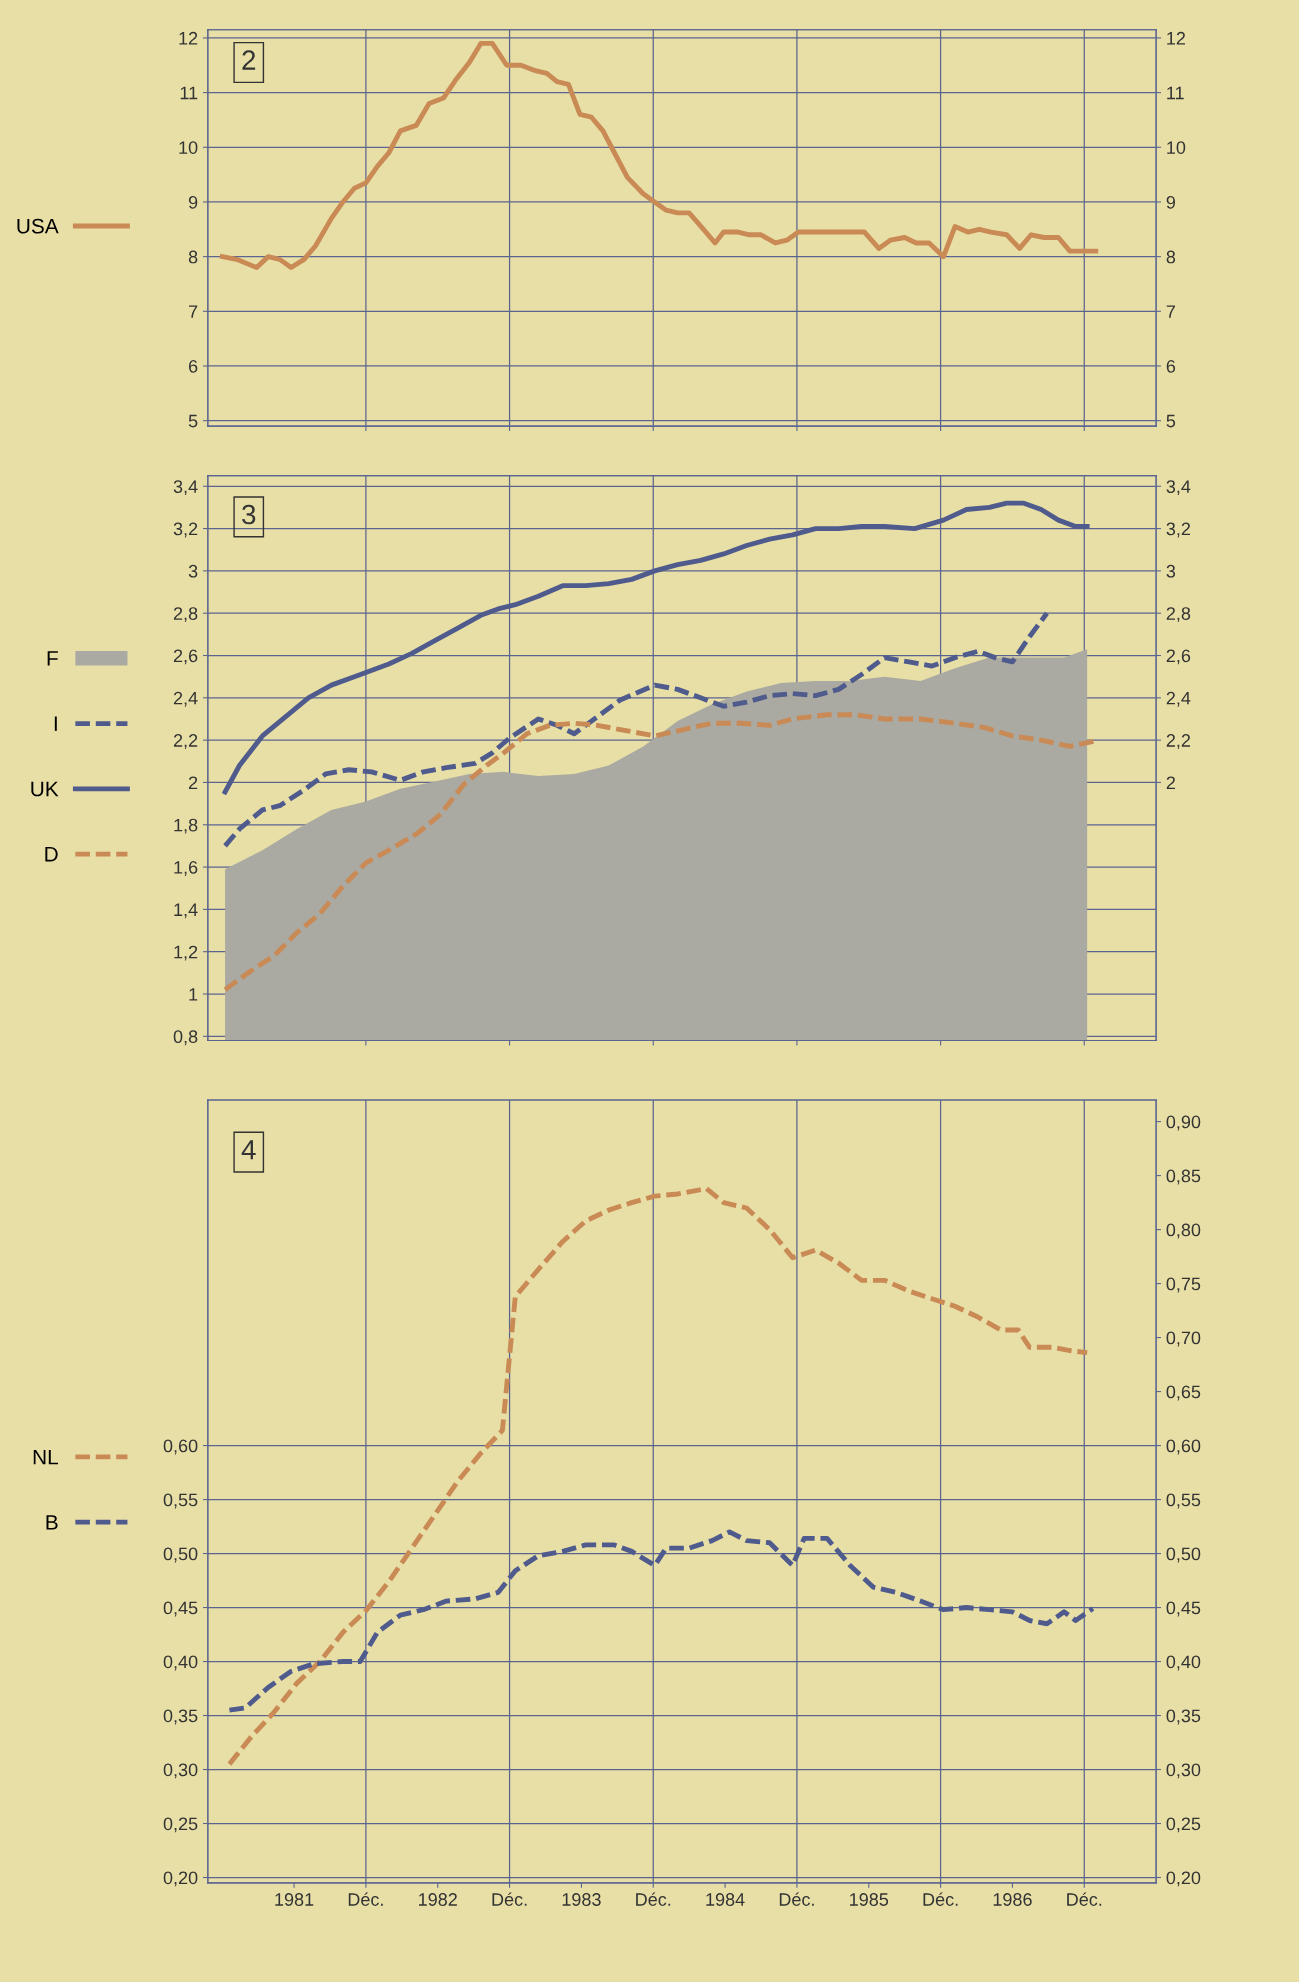 Image resolution: width=1299 pixels, height=1982 pixels. Describe the element at coordinates (180, 1555) in the screenshot. I see `y-tick-label: 0,50` at that location.